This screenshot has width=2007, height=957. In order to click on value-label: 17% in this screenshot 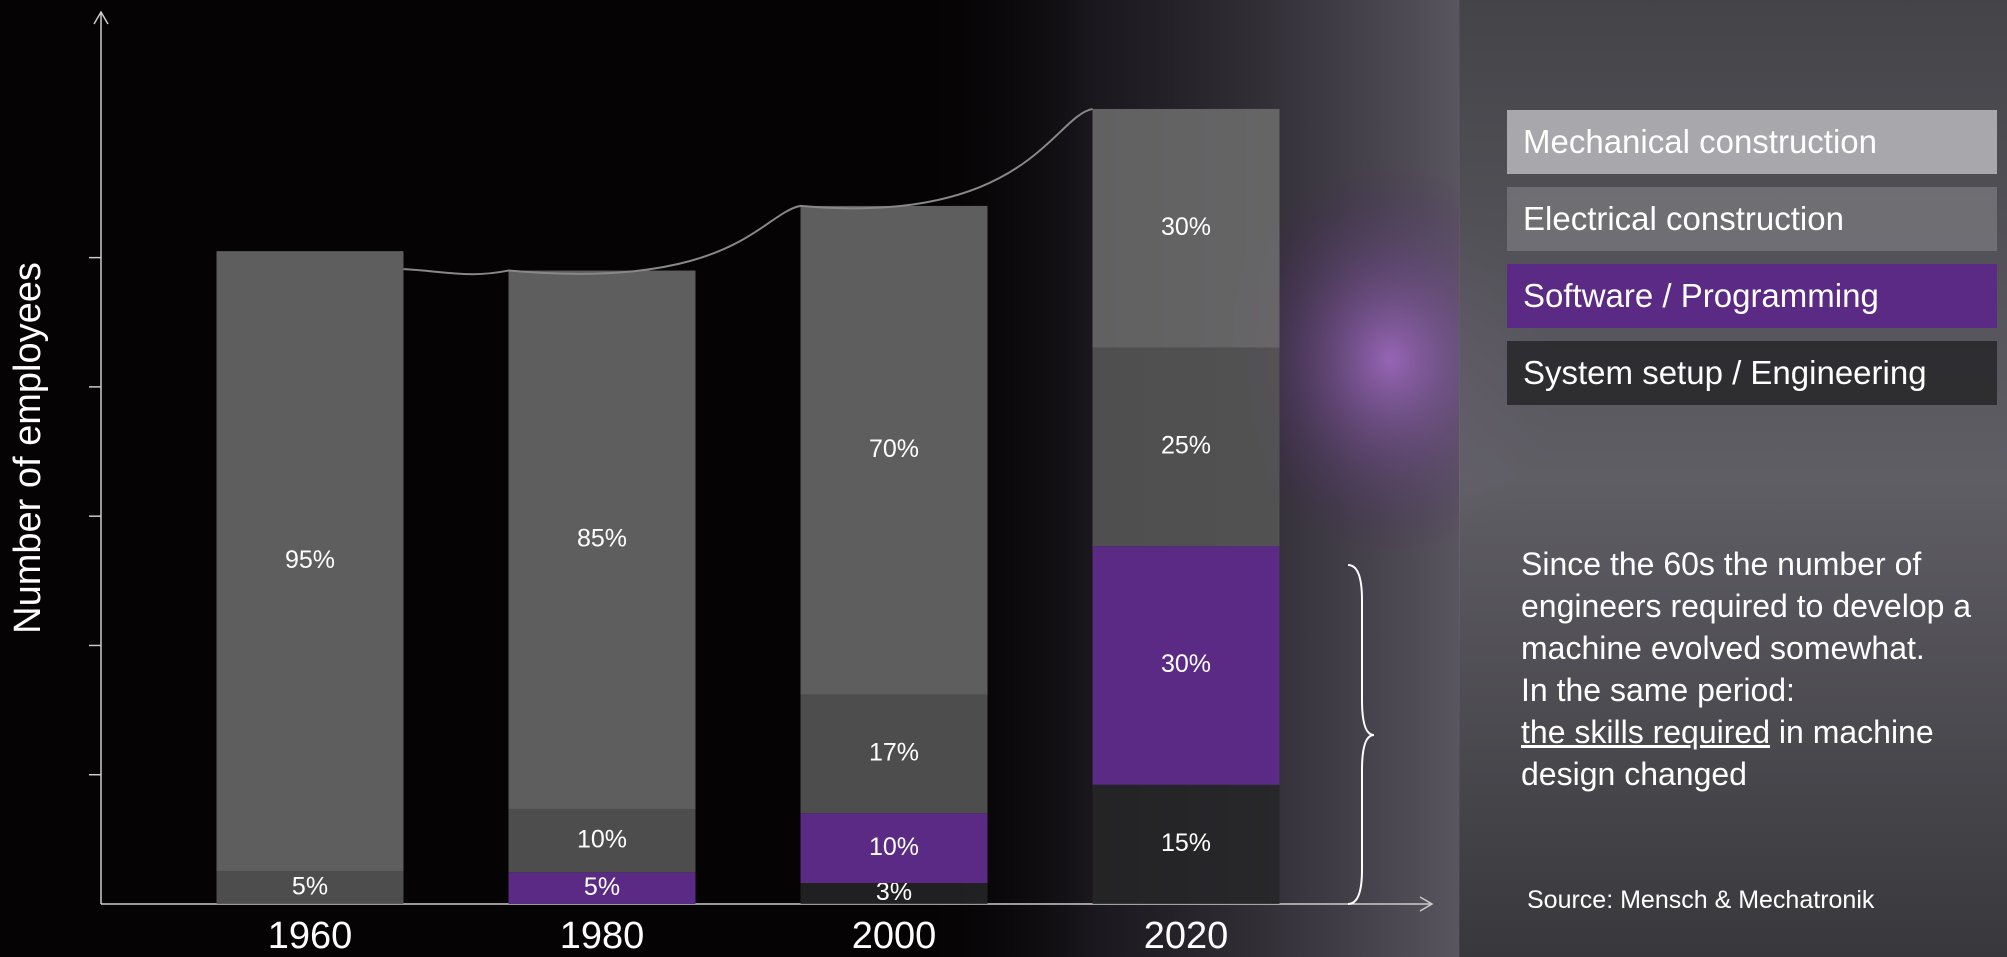, I will do `click(894, 753)`.